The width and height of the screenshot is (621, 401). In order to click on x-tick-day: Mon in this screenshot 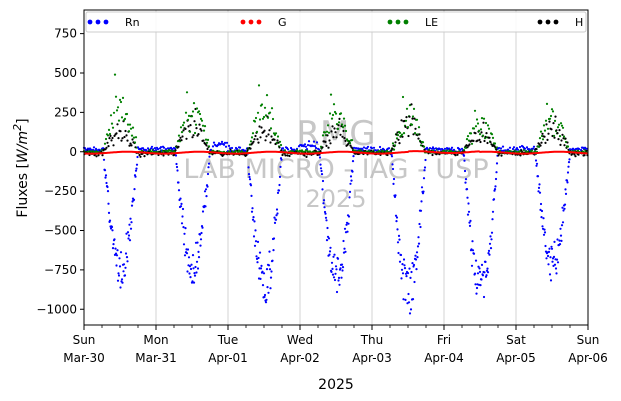, I will do `click(155, 340)`.